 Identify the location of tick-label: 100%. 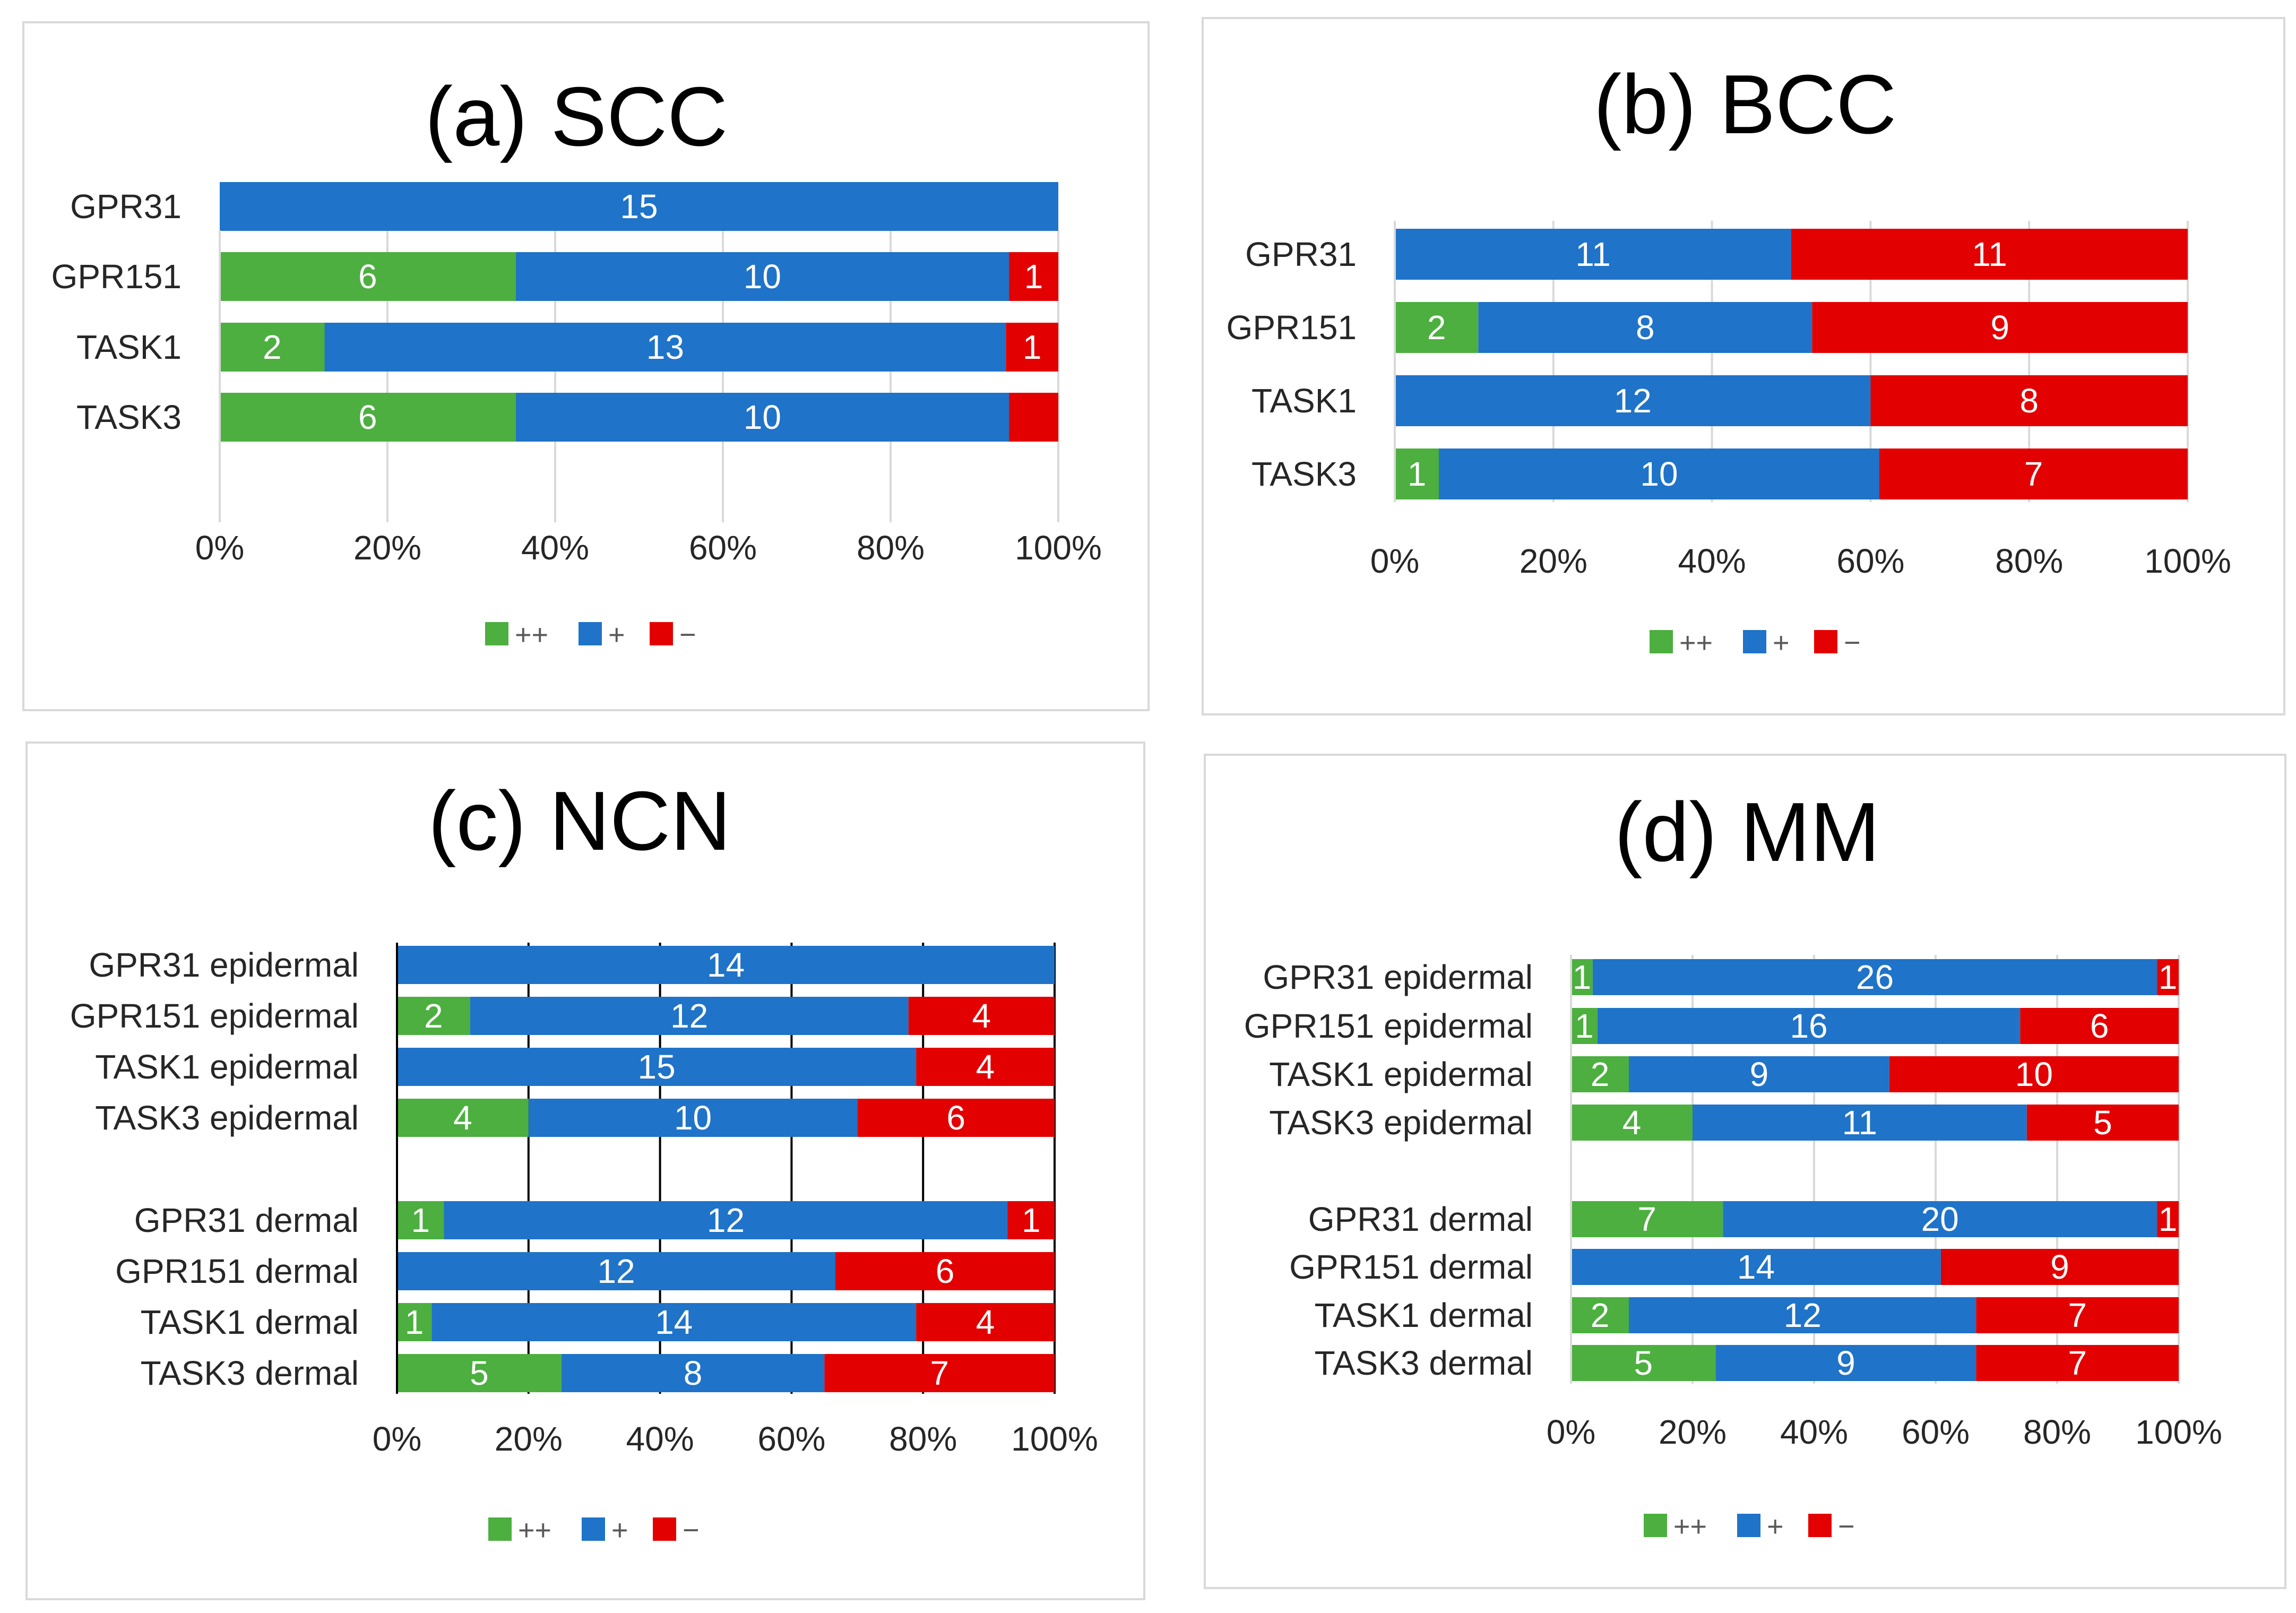
(2178, 1432).